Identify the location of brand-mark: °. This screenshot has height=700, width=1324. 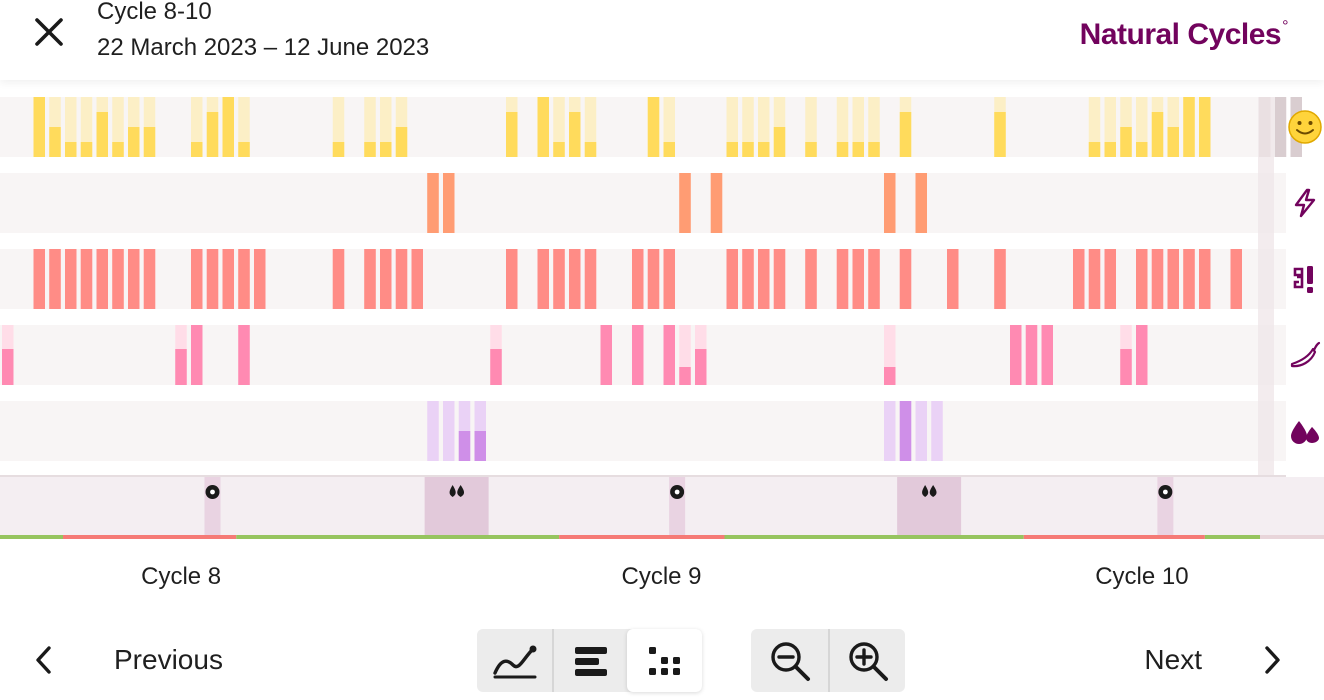
(1285, 26).